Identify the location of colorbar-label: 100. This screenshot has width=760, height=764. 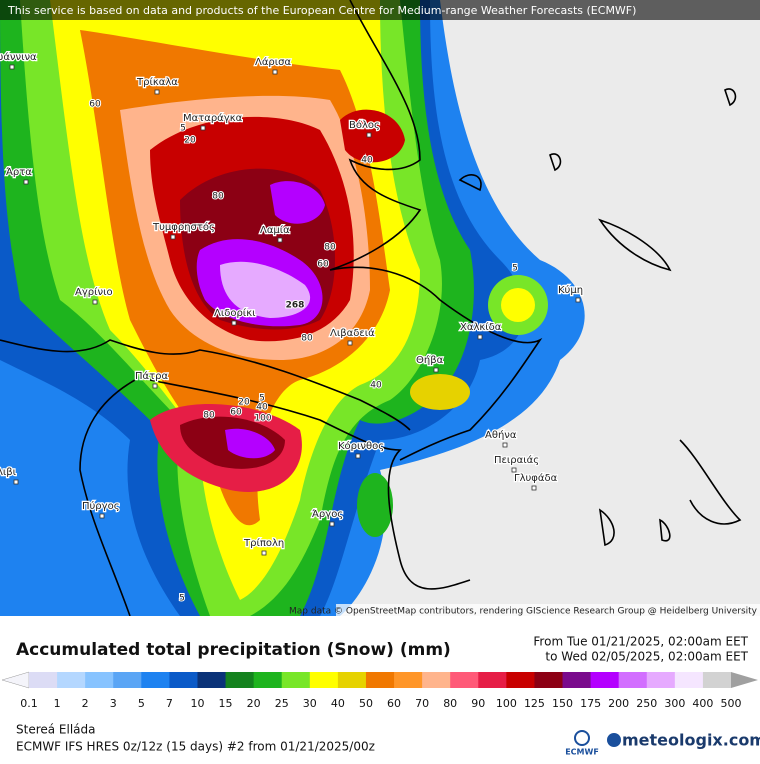
(506, 703).